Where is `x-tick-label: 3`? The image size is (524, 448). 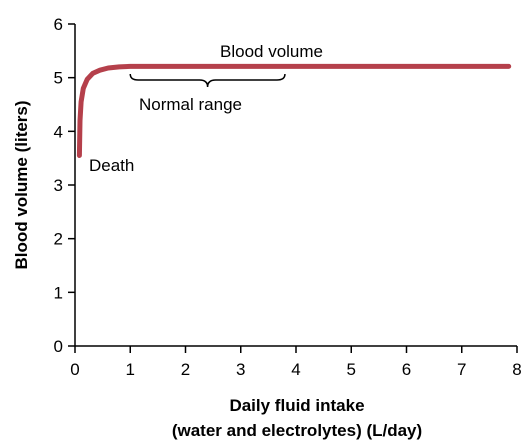 x-tick-label: 3 is located at coordinates (240, 369).